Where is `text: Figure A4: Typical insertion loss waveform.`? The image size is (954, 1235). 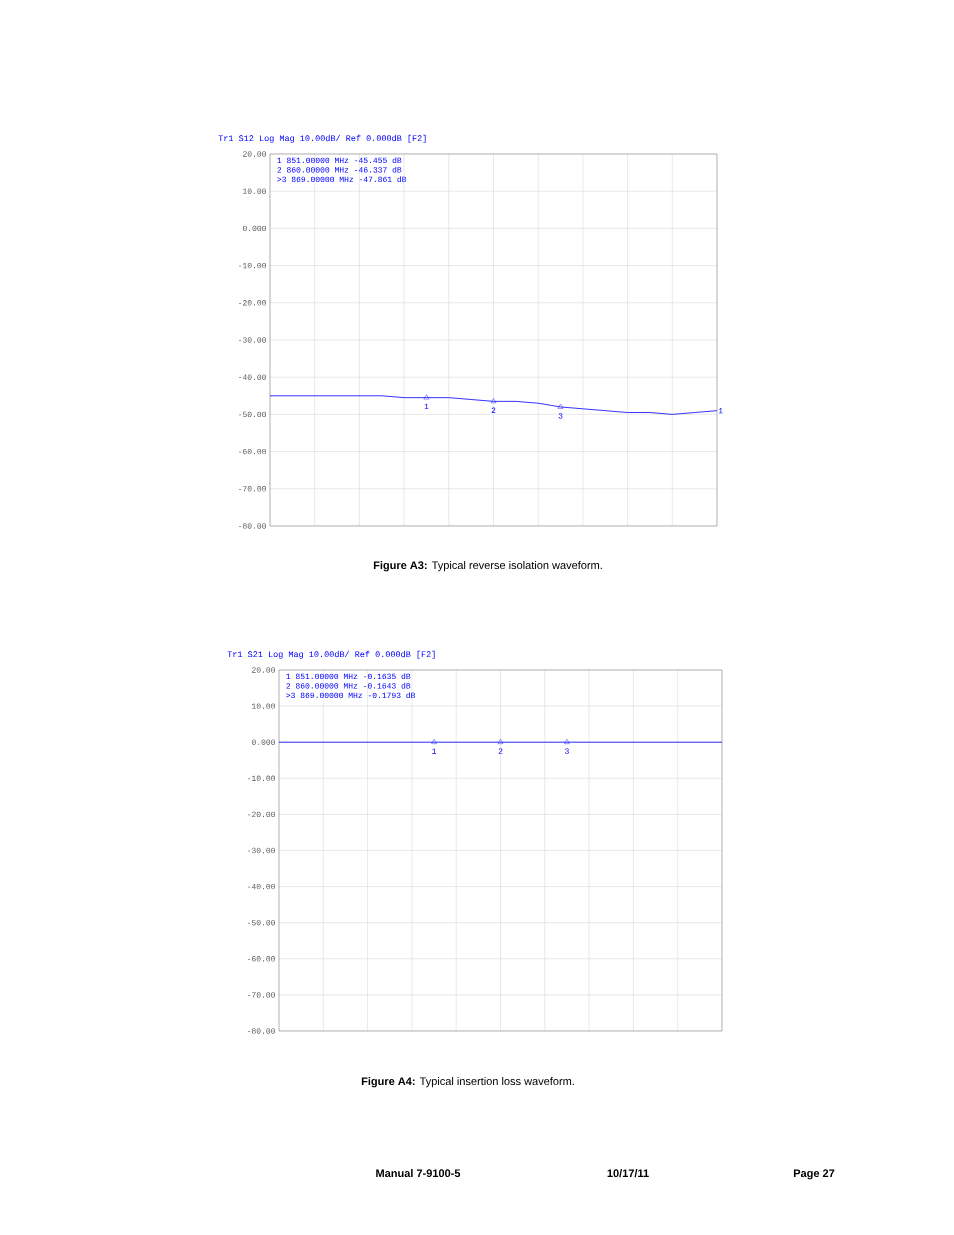 text: Figure A4: Typical insertion loss waveform. is located at coordinates (467, 1082).